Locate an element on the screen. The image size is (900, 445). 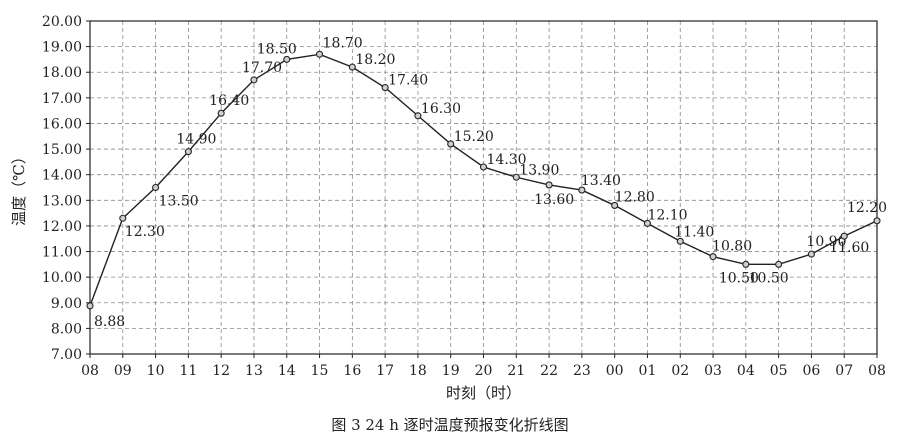
x-tick-label: 05 is located at coordinates (779, 371).